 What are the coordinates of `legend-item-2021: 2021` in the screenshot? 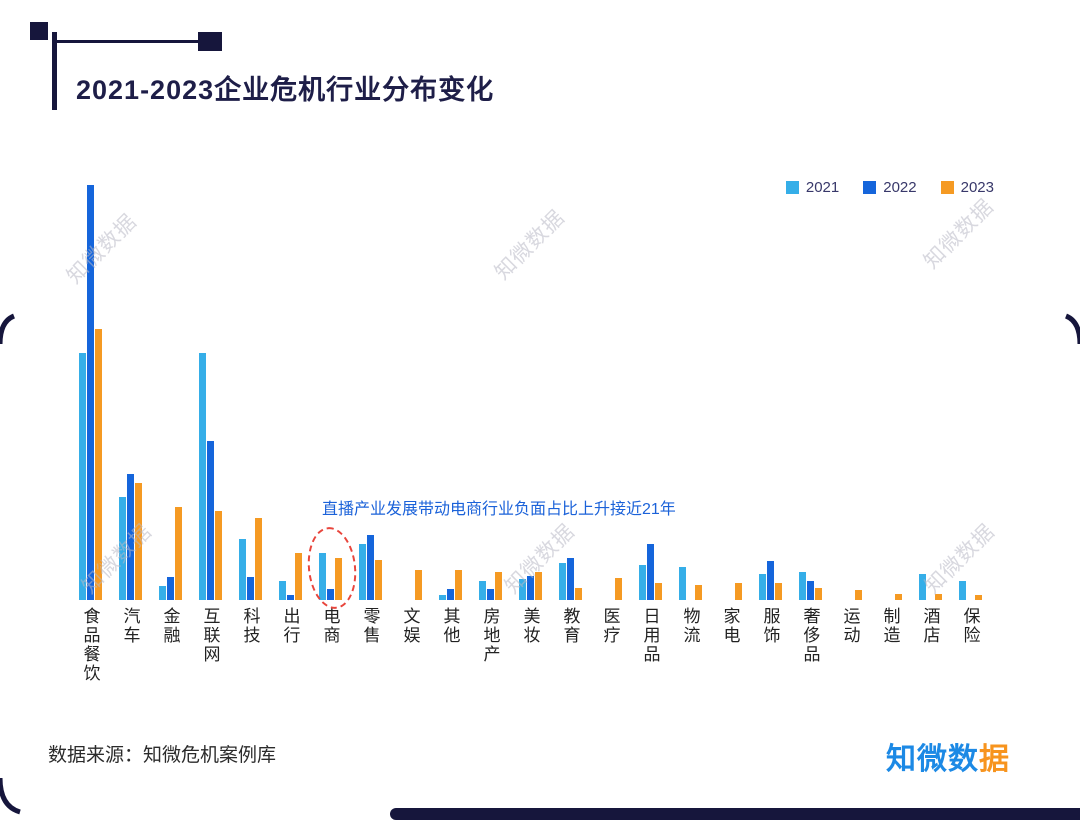 It's located at (812, 187).